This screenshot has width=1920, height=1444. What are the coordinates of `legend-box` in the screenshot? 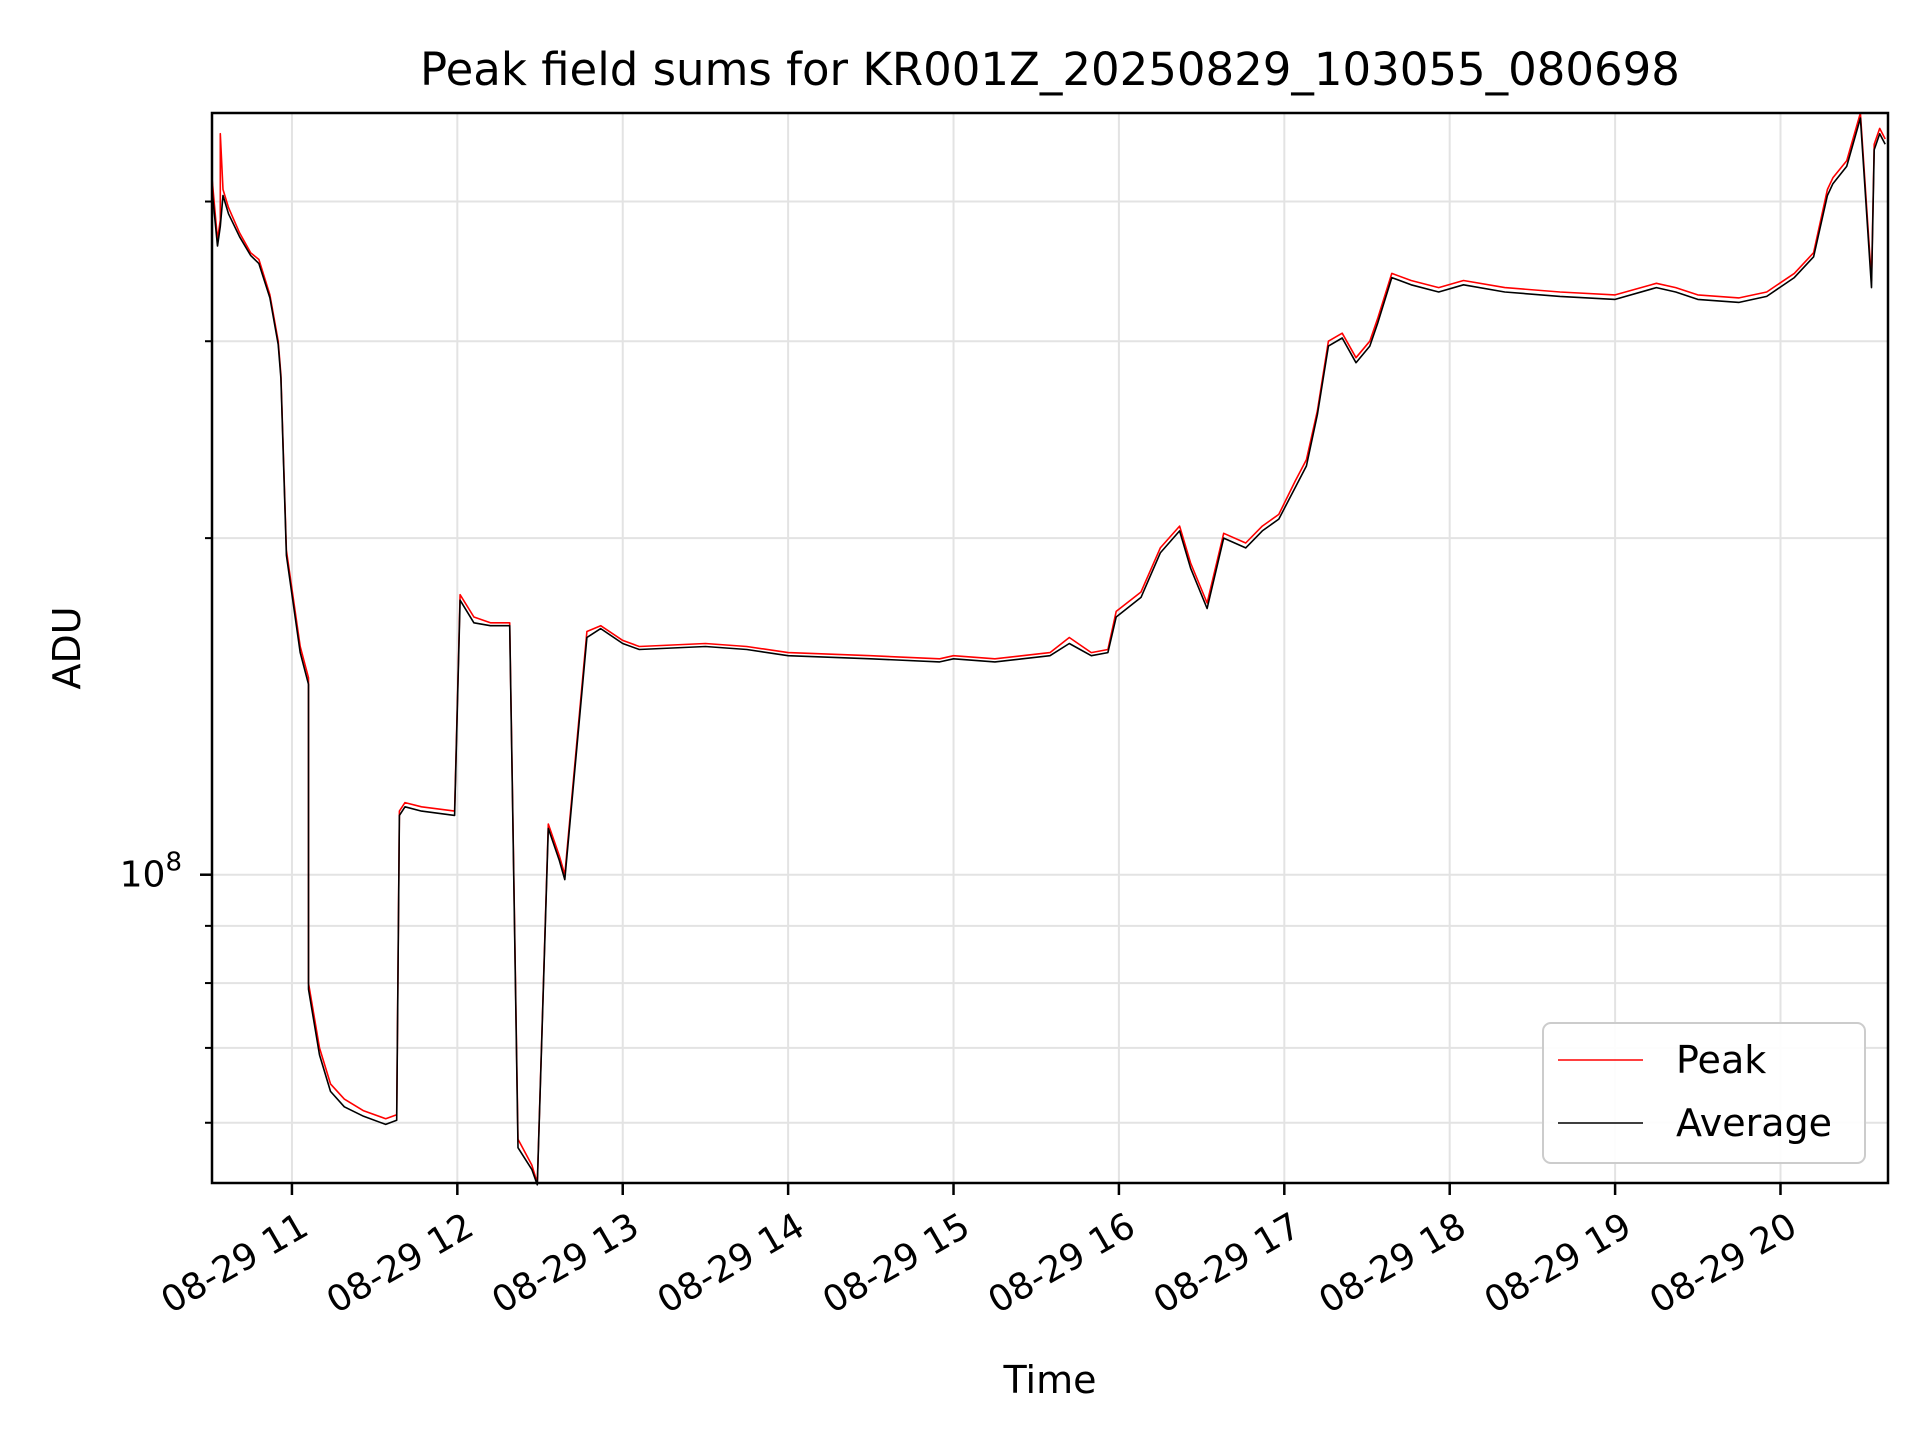 It's located at (1704, 1093).